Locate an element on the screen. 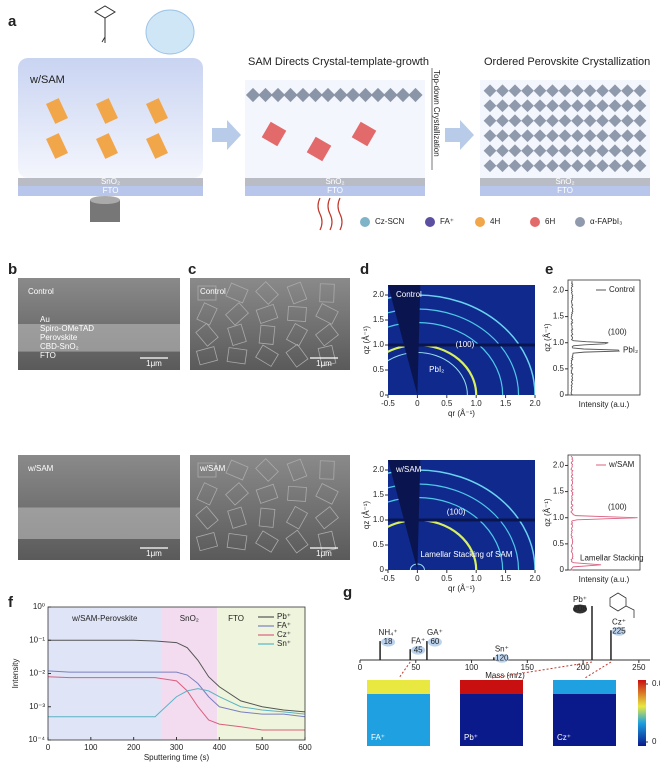 The width and height of the screenshot is (660, 763). x-tick-label: 300 is located at coordinates (177, 747).